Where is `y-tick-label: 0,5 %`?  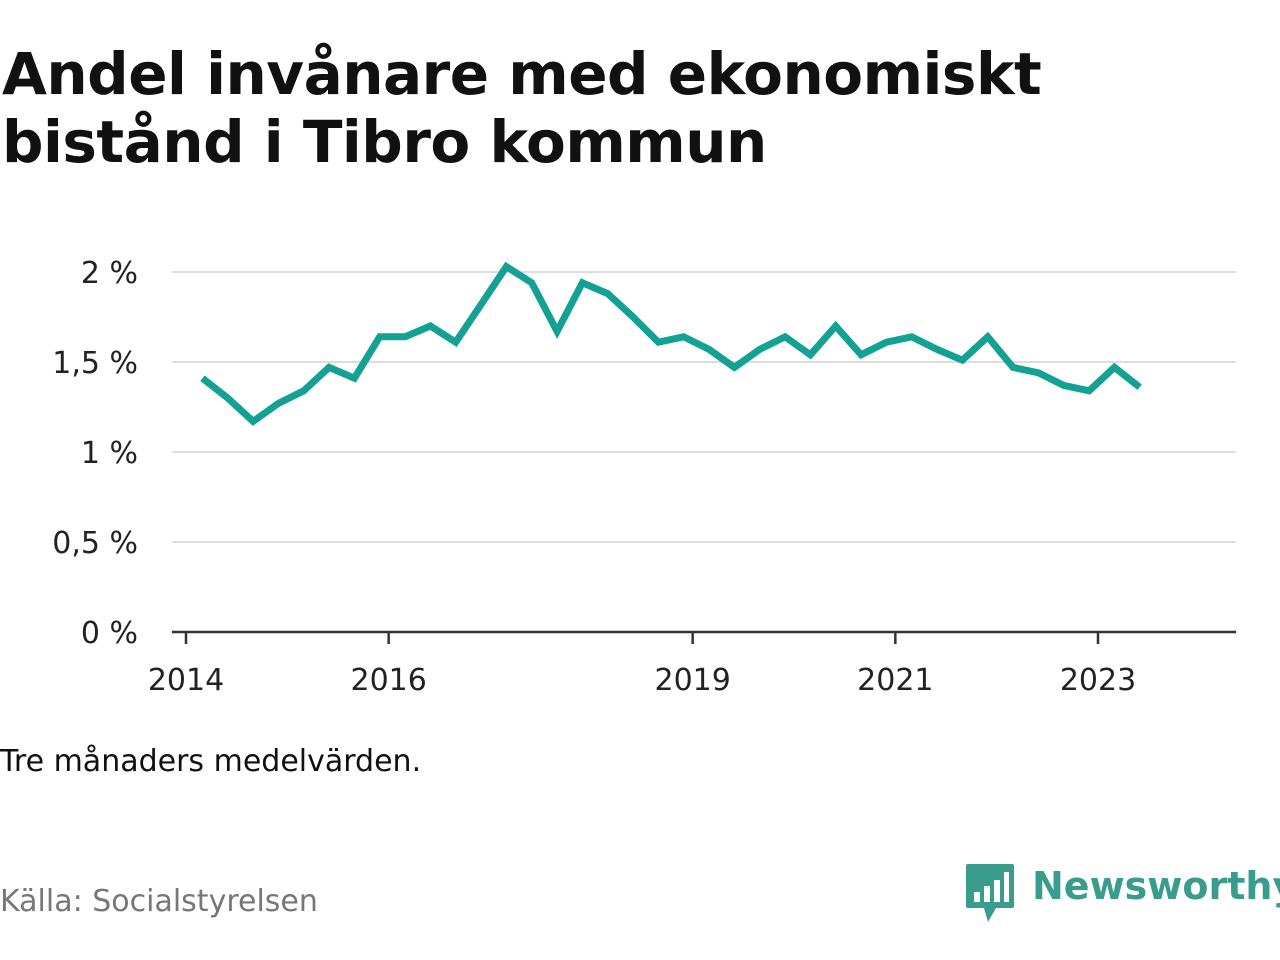 y-tick-label: 0,5 % is located at coordinates (95, 543).